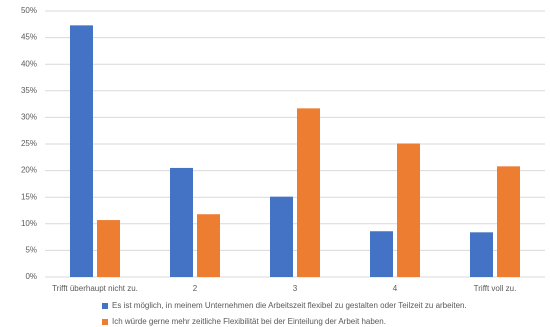 This screenshot has width=550, height=327. Describe the element at coordinates (31, 276) in the screenshot. I see `y-tick-label: 0%` at that location.